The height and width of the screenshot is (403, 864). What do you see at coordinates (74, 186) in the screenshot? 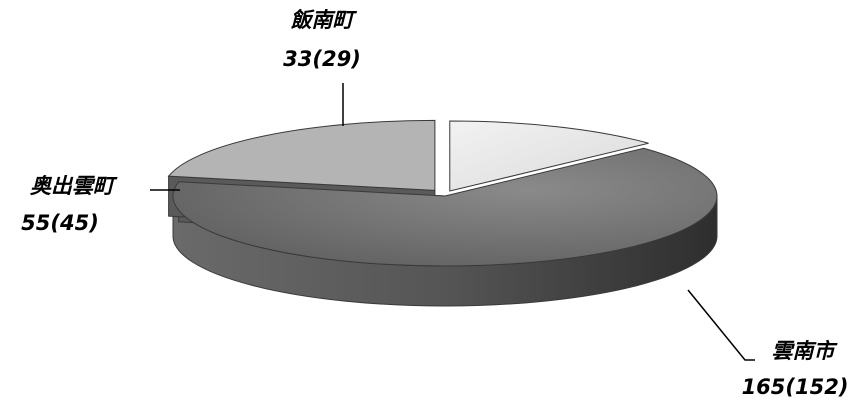
I see `slice-label-okuizumo: 奥出雲町` at bounding box center [74, 186].